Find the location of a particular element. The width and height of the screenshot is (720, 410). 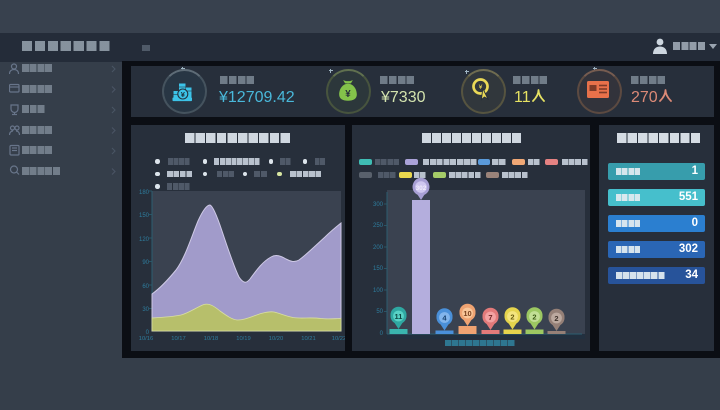

svg-text: 60 is located at coordinates (145, 287).